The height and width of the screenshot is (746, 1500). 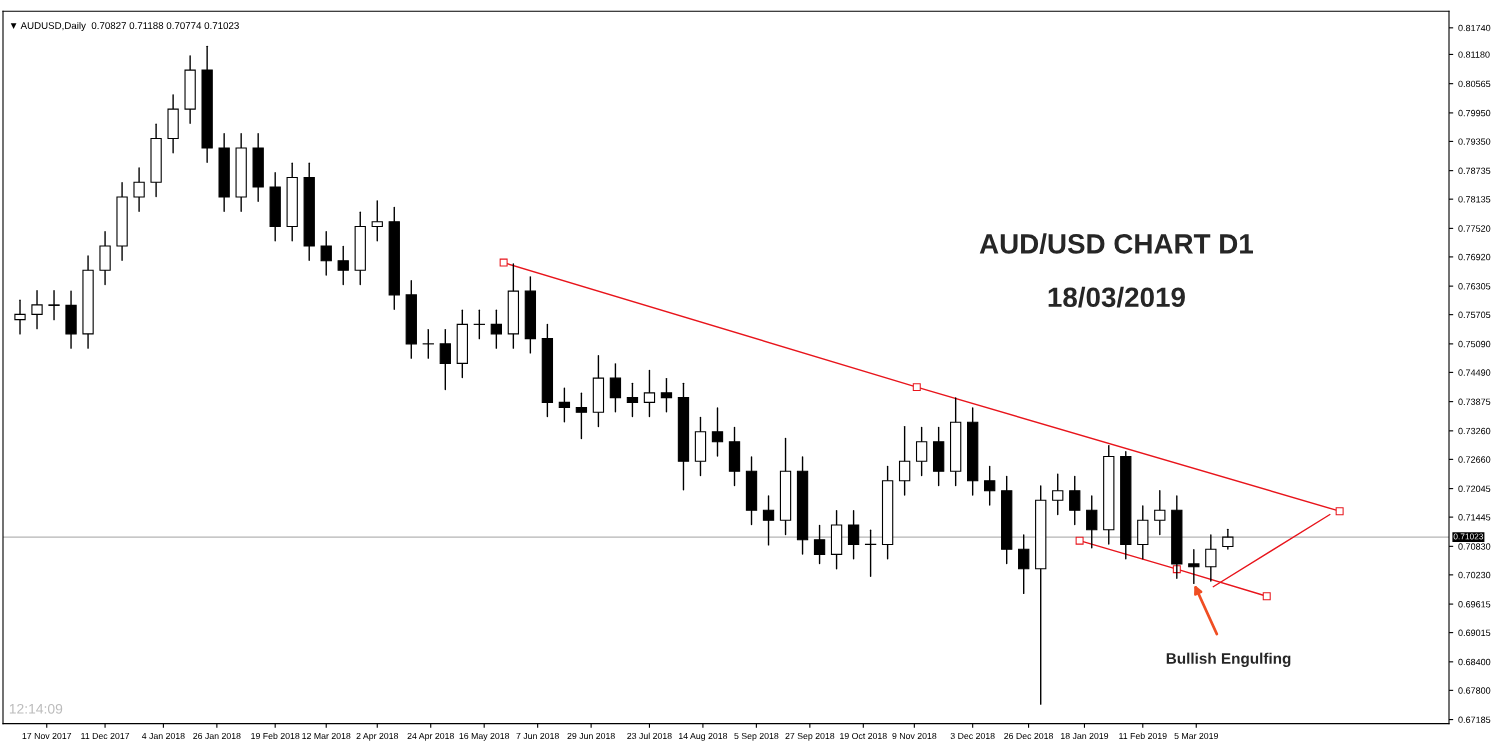 What do you see at coordinates (1474, 54) in the screenshot?
I see `y-tick-label: 0.81180` at bounding box center [1474, 54].